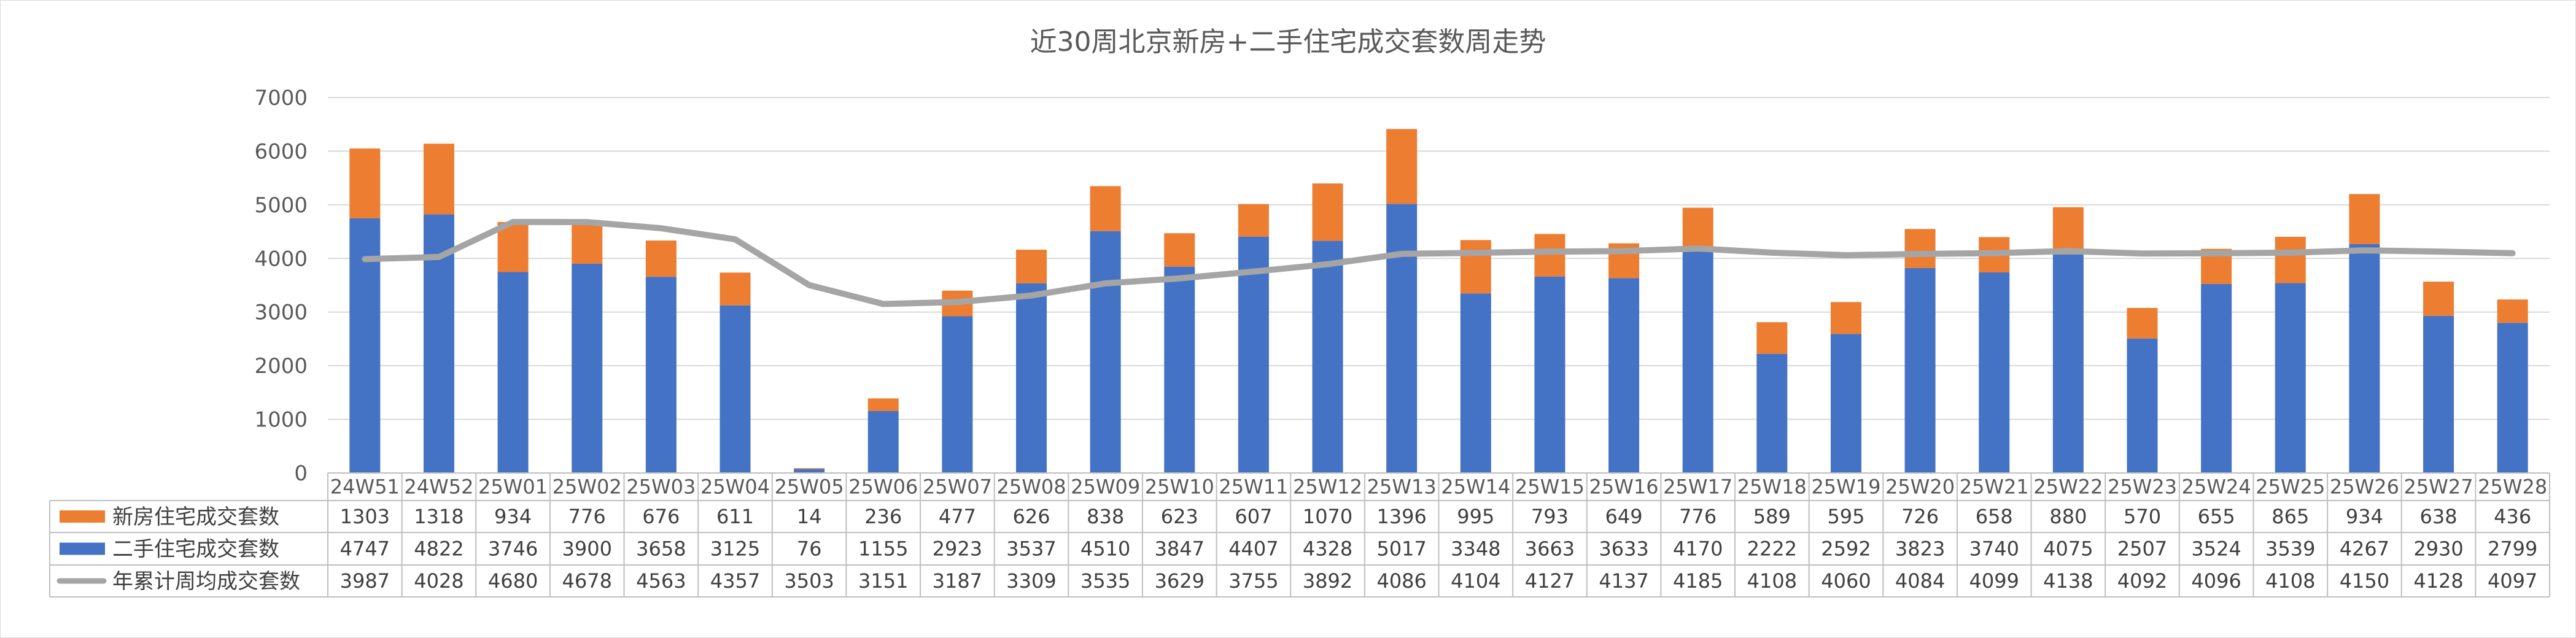 The image size is (2576, 638). What do you see at coordinates (2216, 581) in the screenshot?
I see `data-label: 4096` at bounding box center [2216, 581].